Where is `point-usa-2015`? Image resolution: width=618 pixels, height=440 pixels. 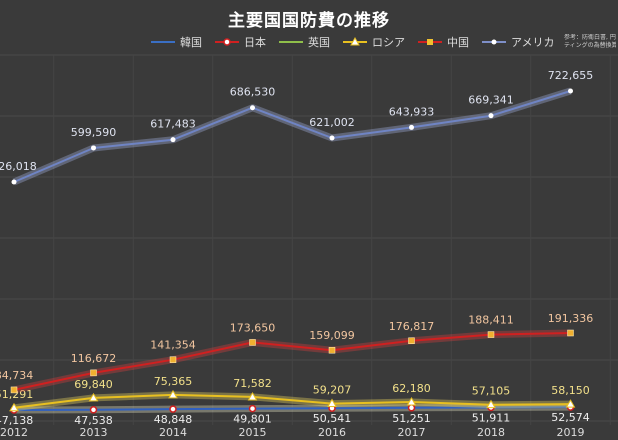 point-usa-2015 is located at coordinates (252, 108).